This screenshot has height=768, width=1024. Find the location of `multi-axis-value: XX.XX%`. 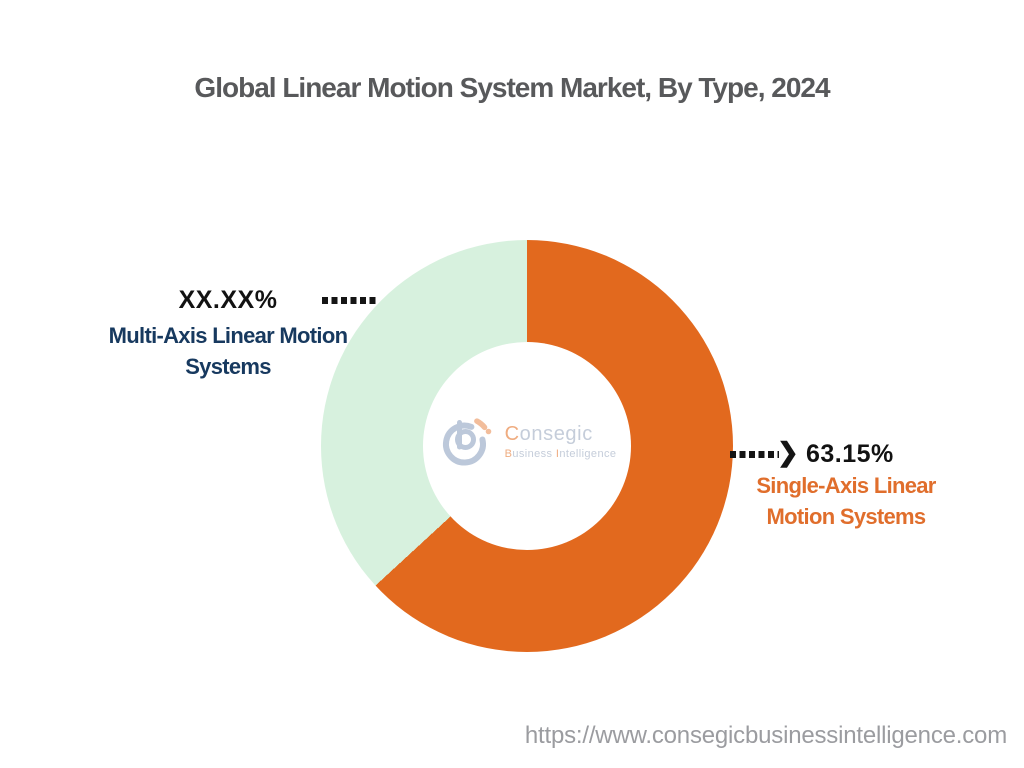

multi-axis-value: XX.XX% is located at coordinates (228, 300).